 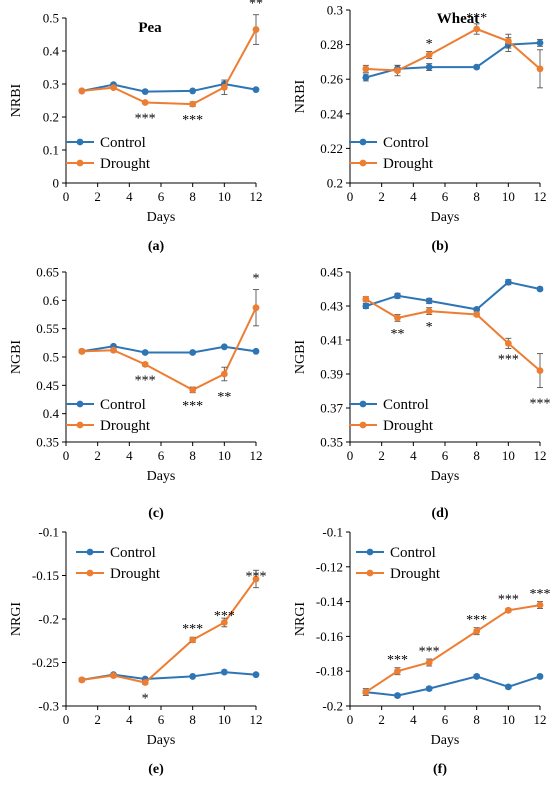 What do you see at coordinates (415, 574) in the screenshot?
I see `legend-label: Drought` at bounding box center [415, 574].